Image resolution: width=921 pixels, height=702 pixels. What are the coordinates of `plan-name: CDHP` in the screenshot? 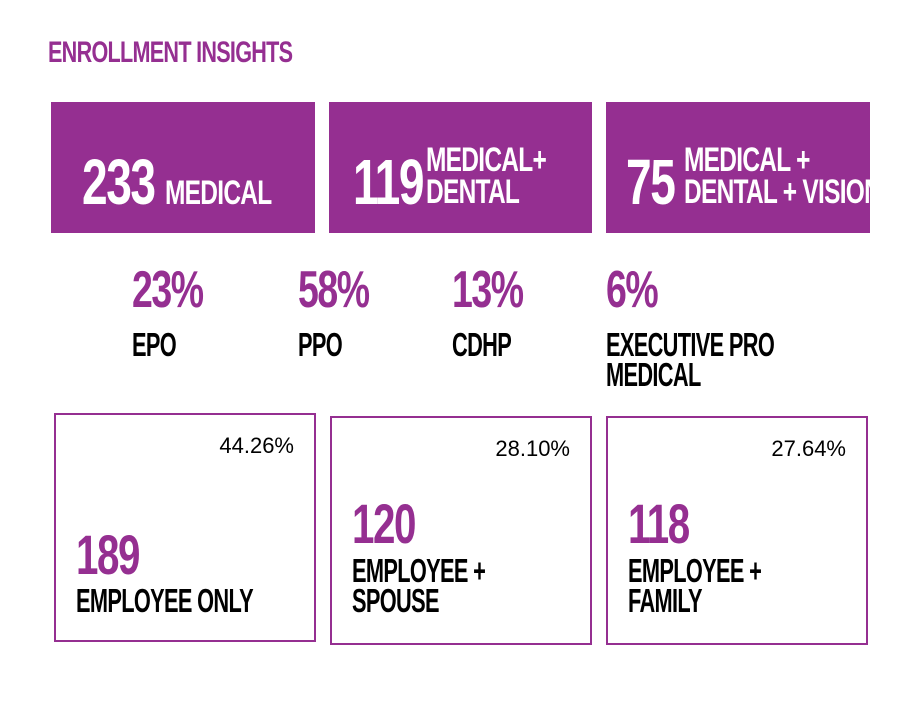 It's located at (482, 344).